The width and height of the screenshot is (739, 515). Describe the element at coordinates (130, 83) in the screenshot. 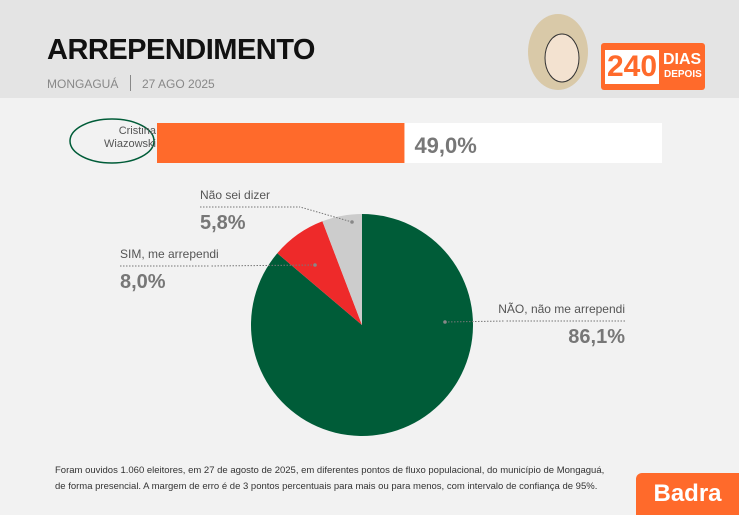

I see `separator` at that location.